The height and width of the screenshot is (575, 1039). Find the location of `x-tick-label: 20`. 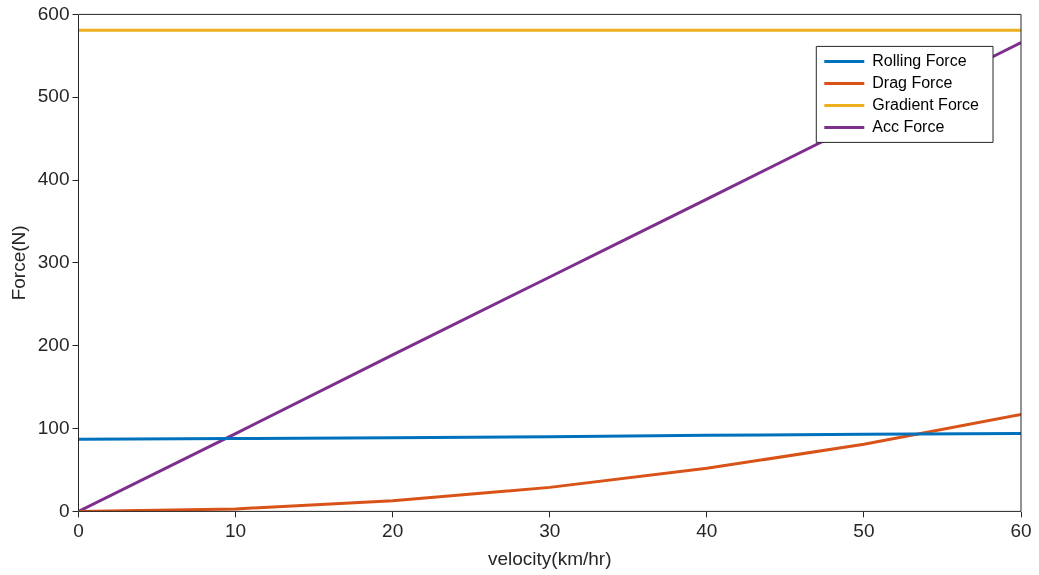

x-tick-label: 20 is located at coordinates (393, 531).